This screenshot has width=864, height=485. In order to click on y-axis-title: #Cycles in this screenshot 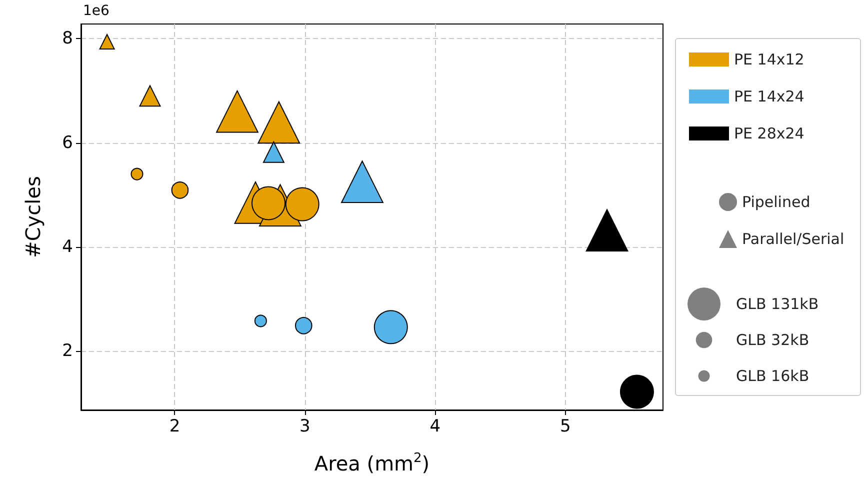, I will do `click(33, 217)`.